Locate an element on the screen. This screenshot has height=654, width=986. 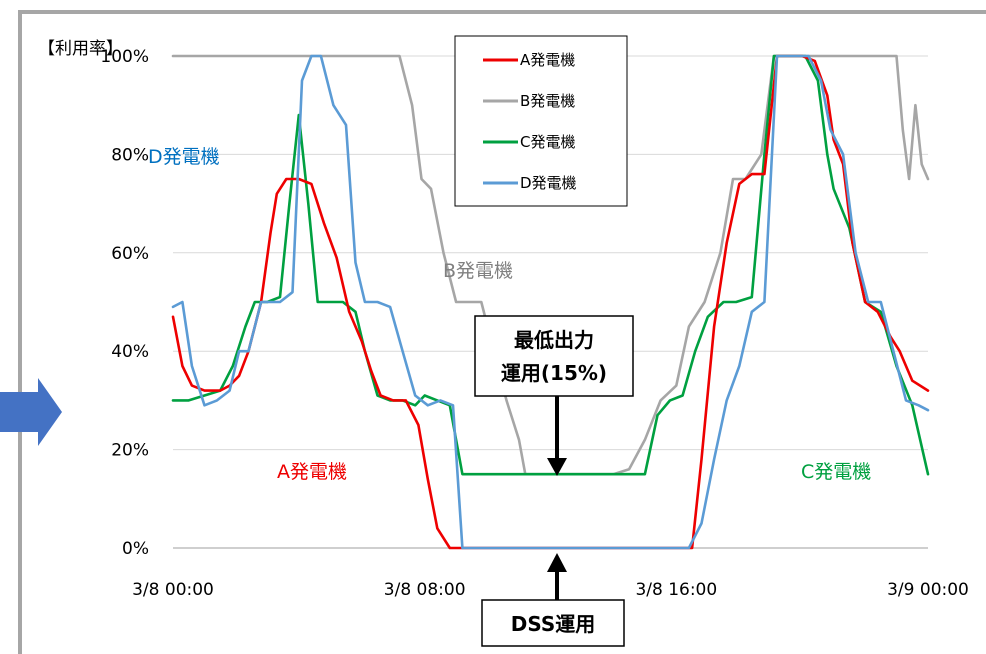
y-tick-label: 0% is located at coordinates (135, 549).